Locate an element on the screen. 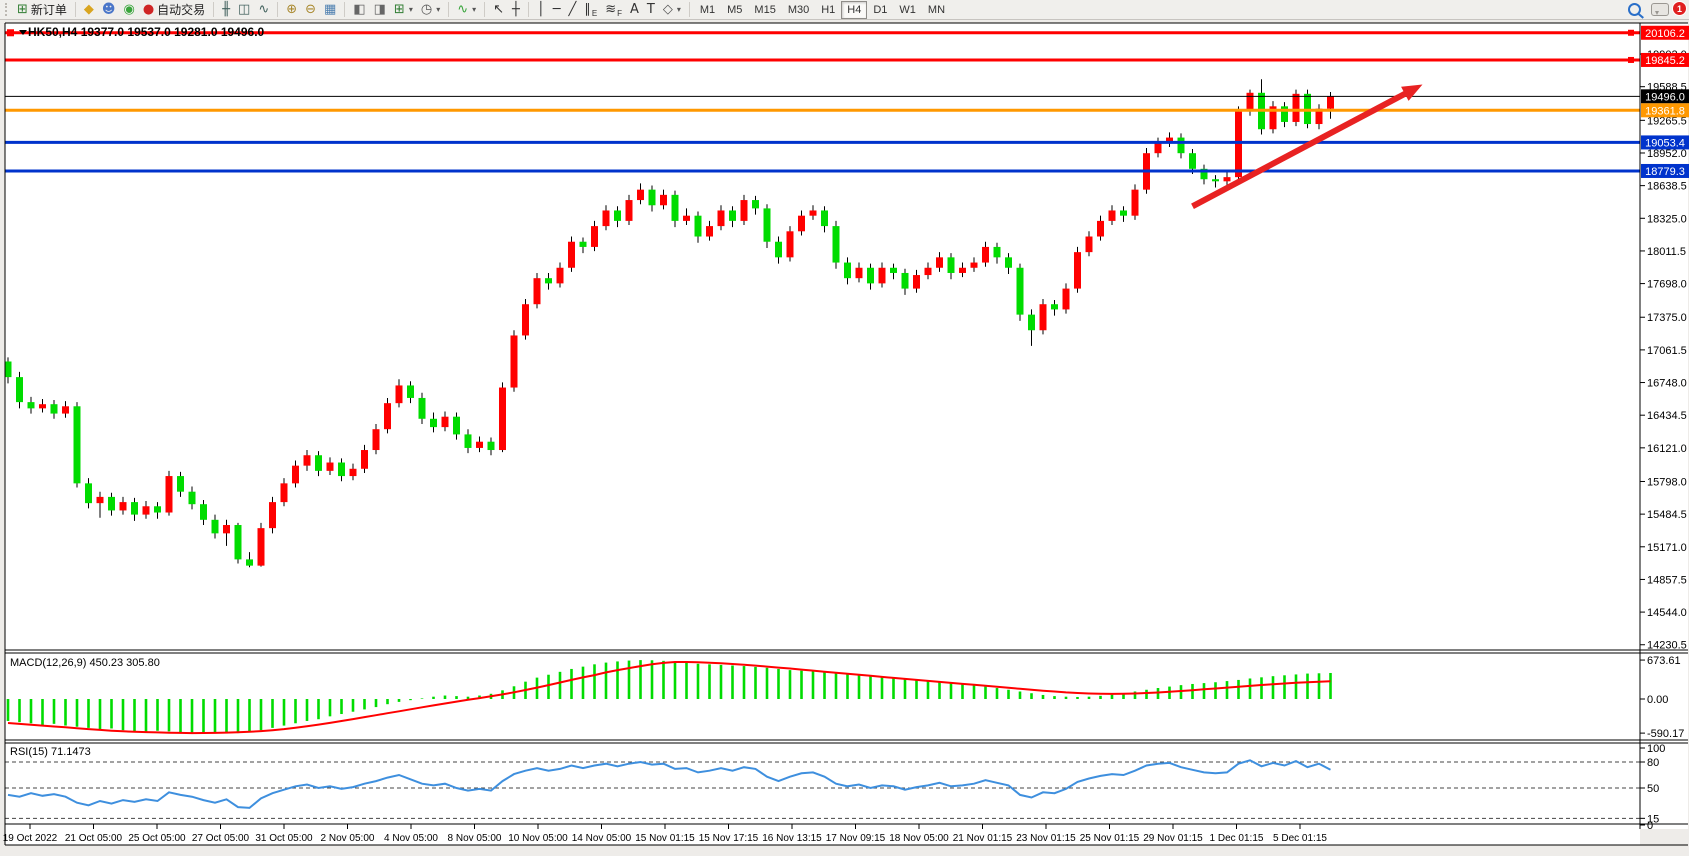  new-order-button-label: 新订单 is located at coordinates (48, 10).